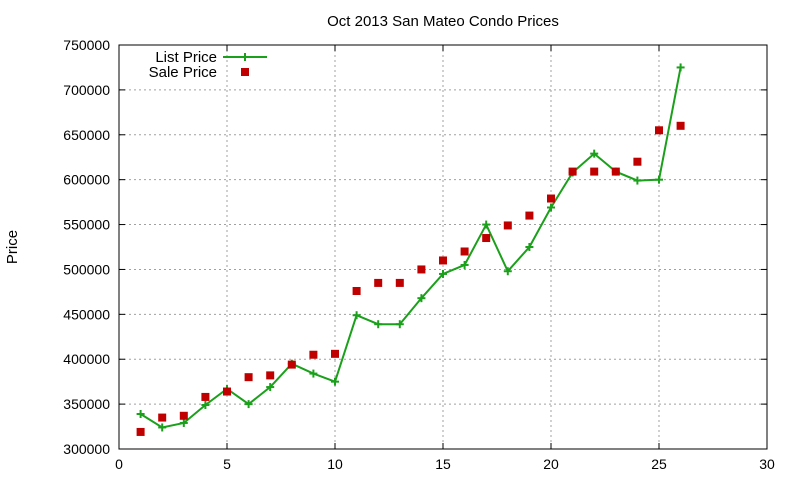 The width and height of the screenshot is (800, 480). Describe the element at coordinates (86, 135) in the screenshot. I see `y-tick-label: 650000` at that location.